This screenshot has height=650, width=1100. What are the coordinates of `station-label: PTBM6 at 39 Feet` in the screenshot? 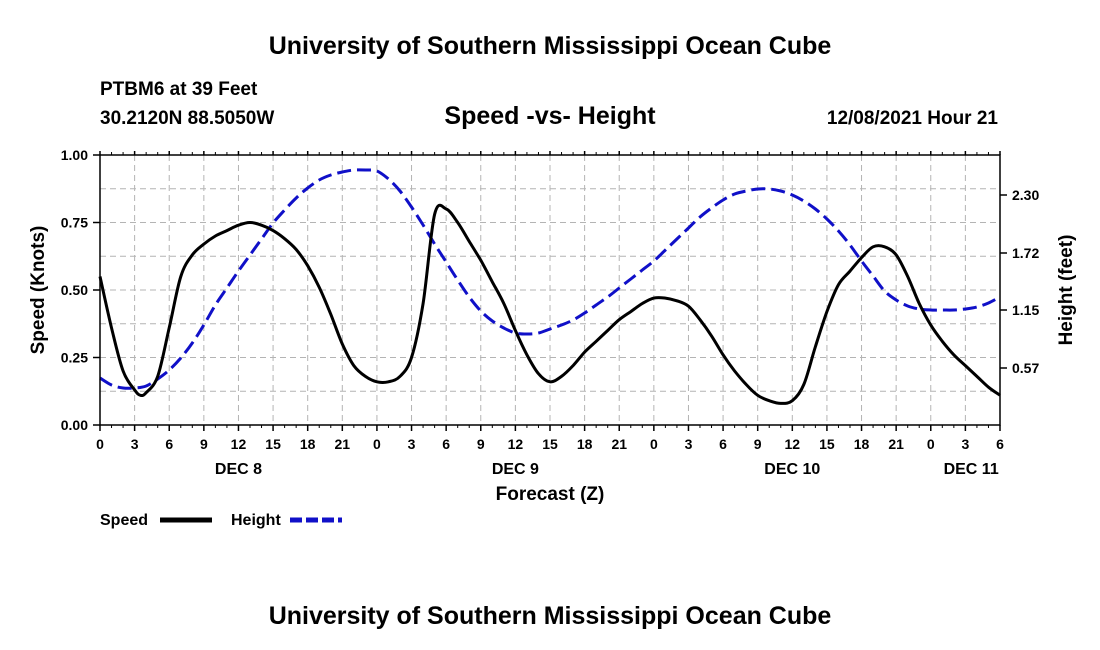 It's located at (179, 89).